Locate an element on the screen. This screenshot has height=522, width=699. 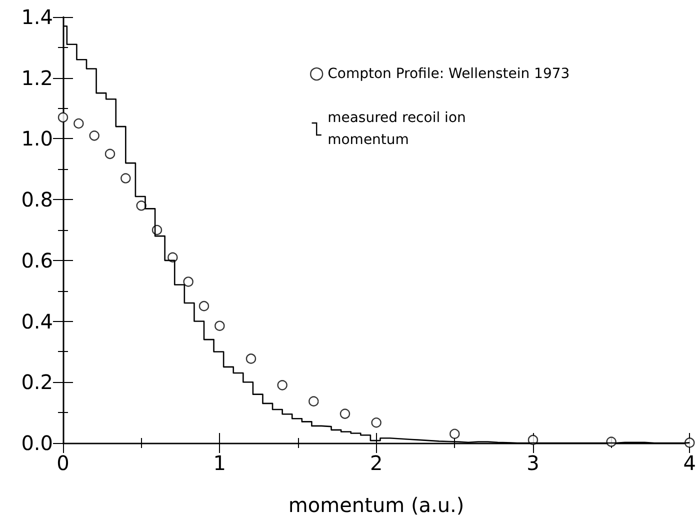
x-tick-label: 2 is located at coordinates (376, 463).